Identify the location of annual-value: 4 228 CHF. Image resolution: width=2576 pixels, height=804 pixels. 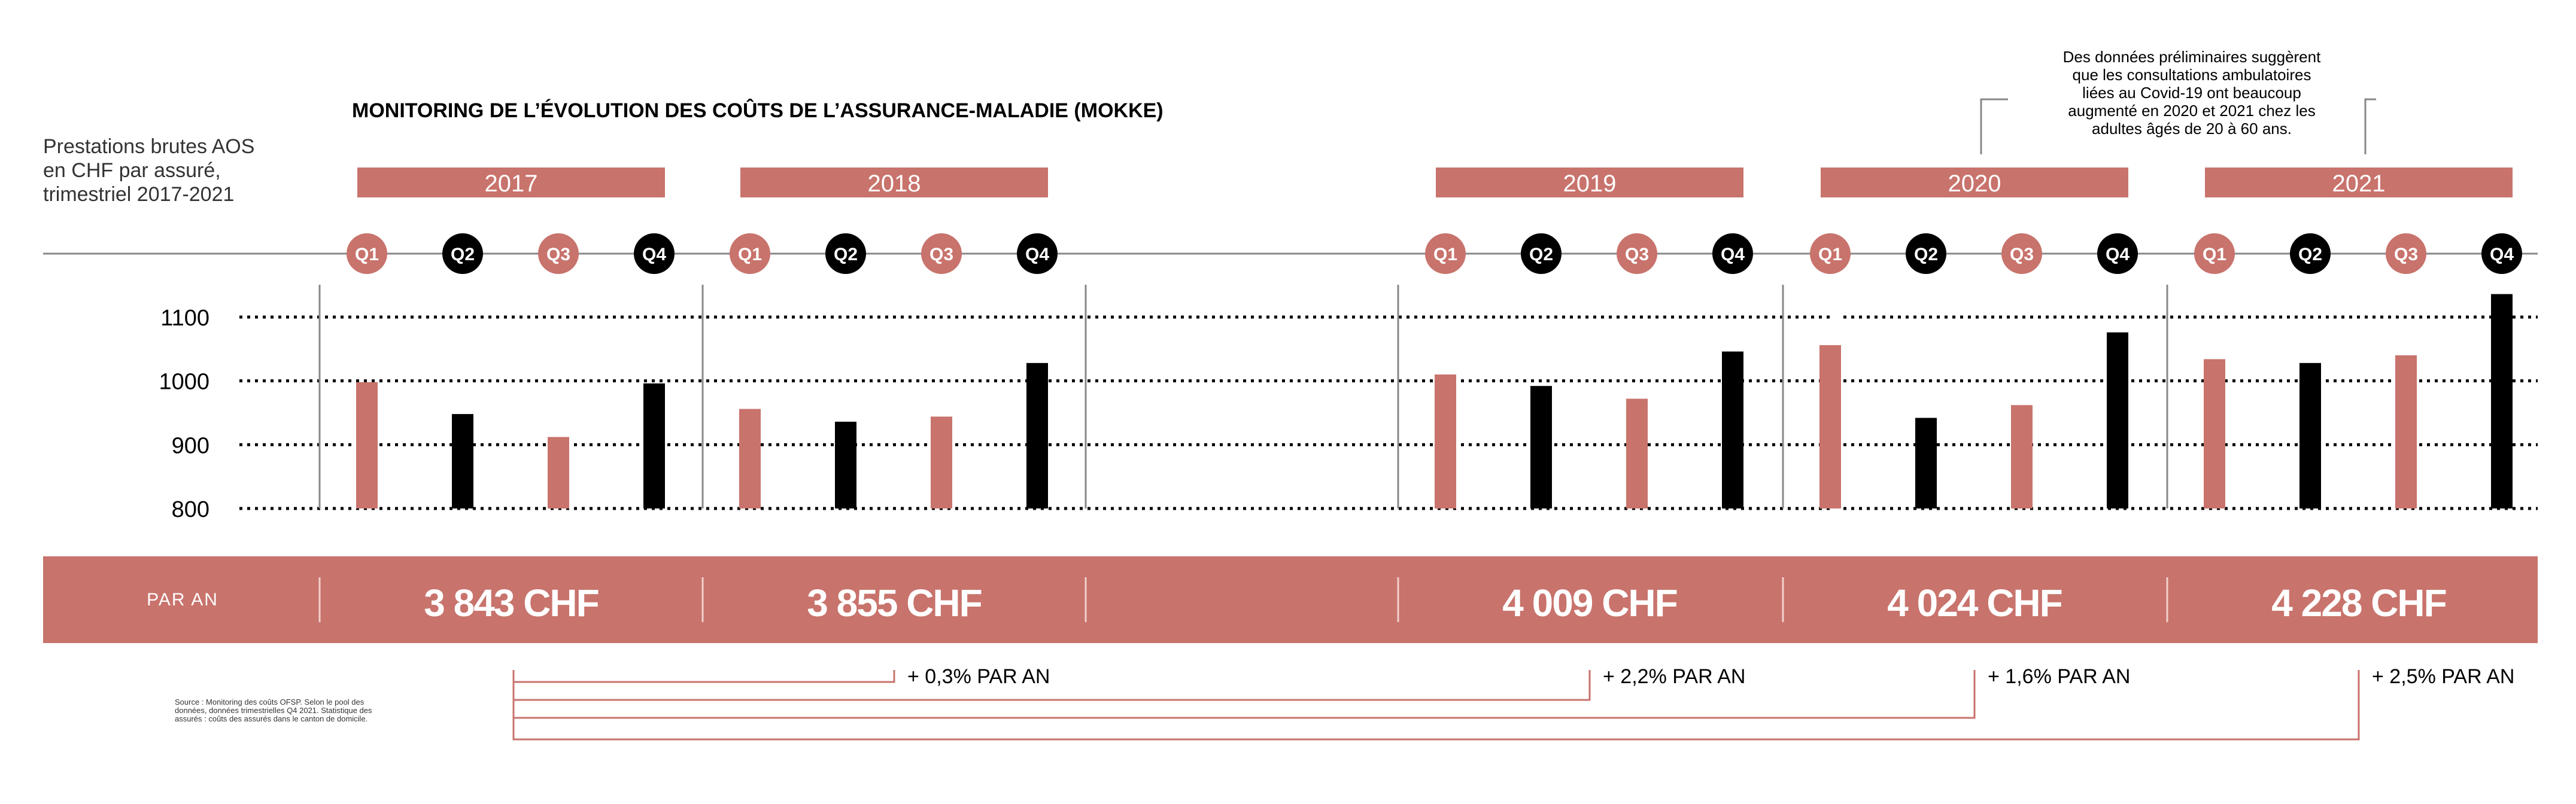
(2358, 603).